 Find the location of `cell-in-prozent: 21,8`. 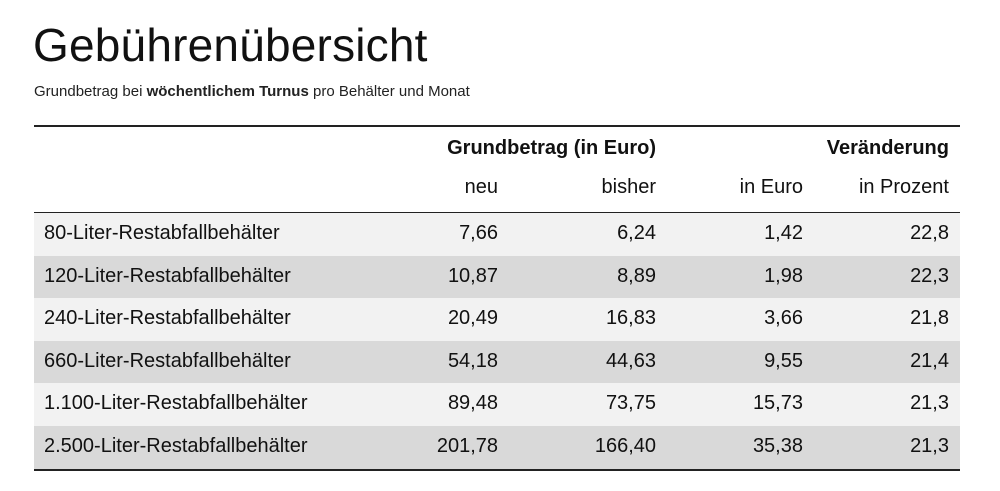

cell-in-prozent: 21,8 is located at coordinates (929, 318).